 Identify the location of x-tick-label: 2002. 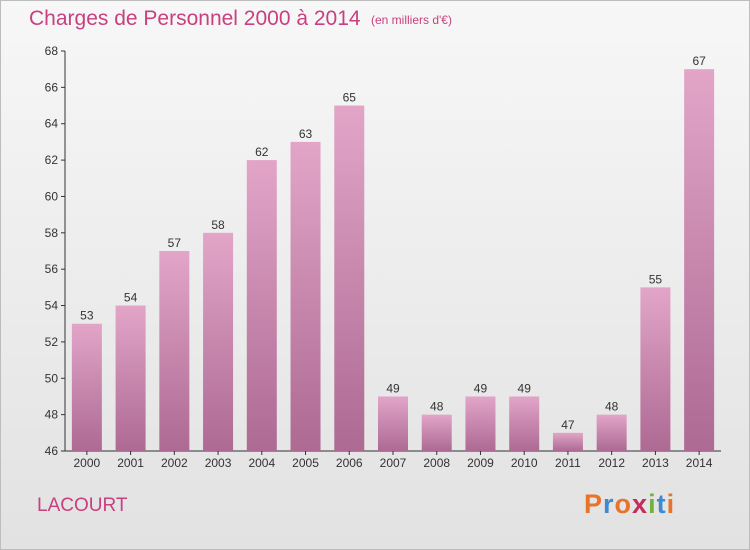
(174, 463).